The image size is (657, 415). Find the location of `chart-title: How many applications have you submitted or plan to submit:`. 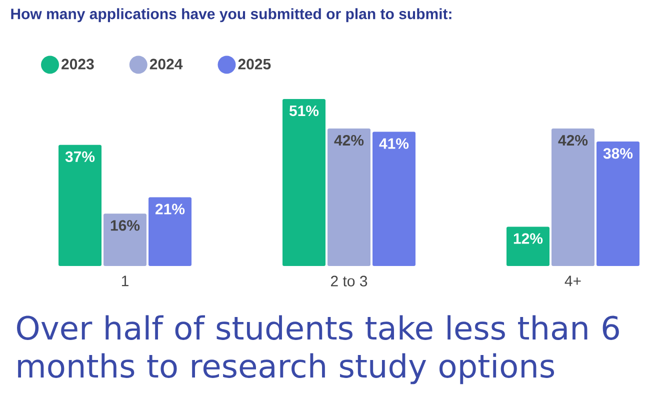

chart-title: How many applications have you submitted or plan to submit: is located at coordinates (231, 15).